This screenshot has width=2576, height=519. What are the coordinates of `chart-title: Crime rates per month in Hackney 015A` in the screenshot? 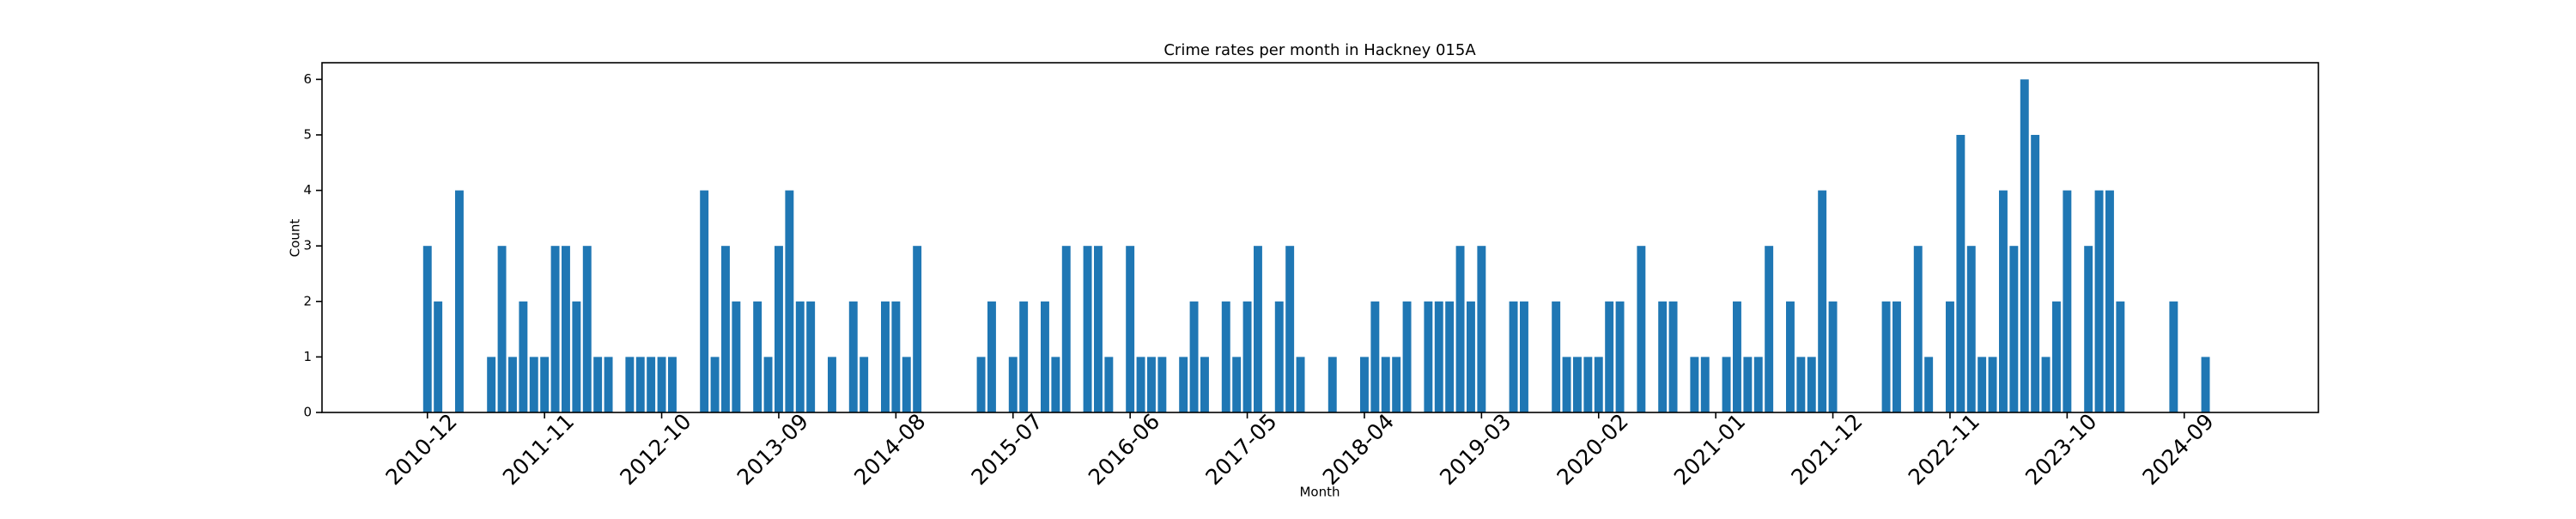 It's located at (1319, 50).